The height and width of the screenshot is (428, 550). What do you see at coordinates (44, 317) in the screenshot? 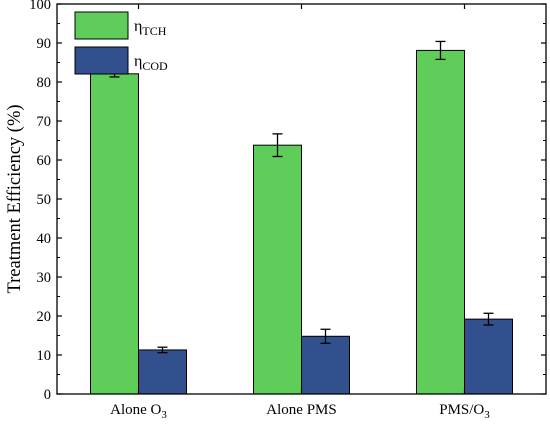
I see `y-tick-label: 20` at bounding box center [44, 317].